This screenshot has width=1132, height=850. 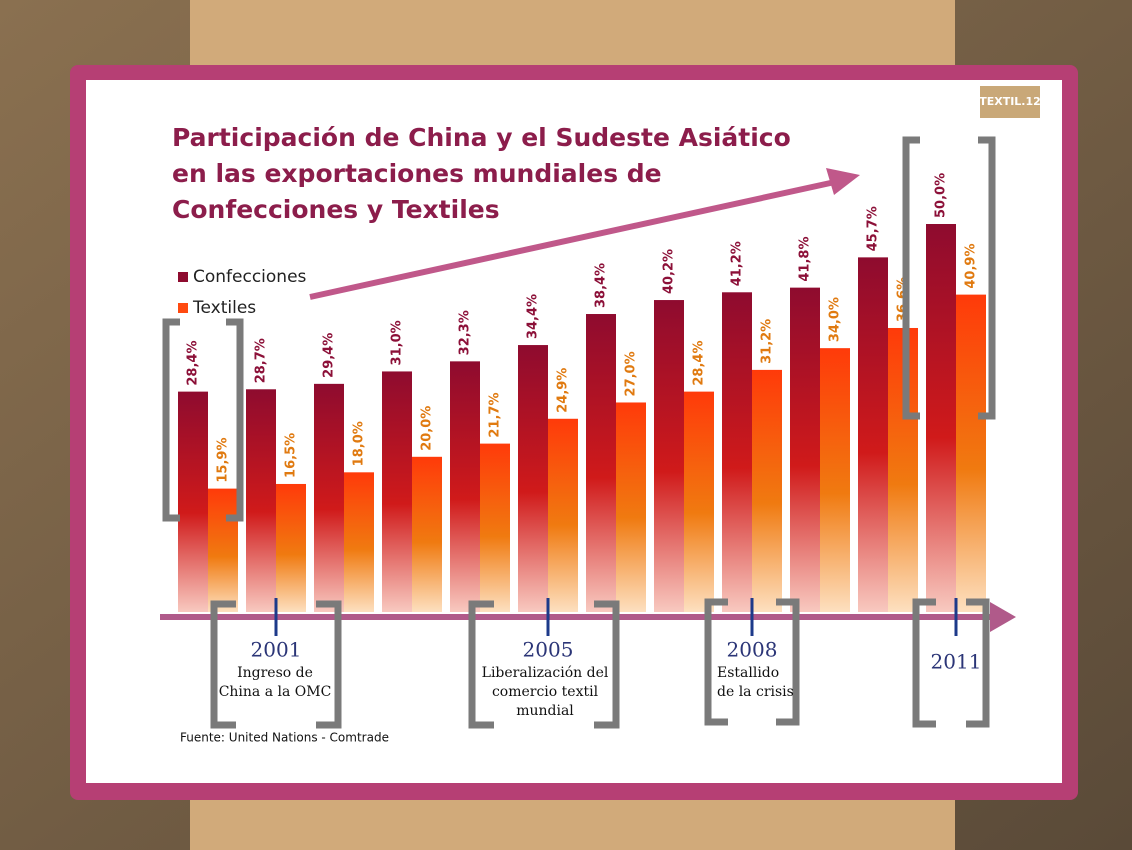 I want to click on title-line: en las exportaciones mundiales de, so click(x=417, y=173).